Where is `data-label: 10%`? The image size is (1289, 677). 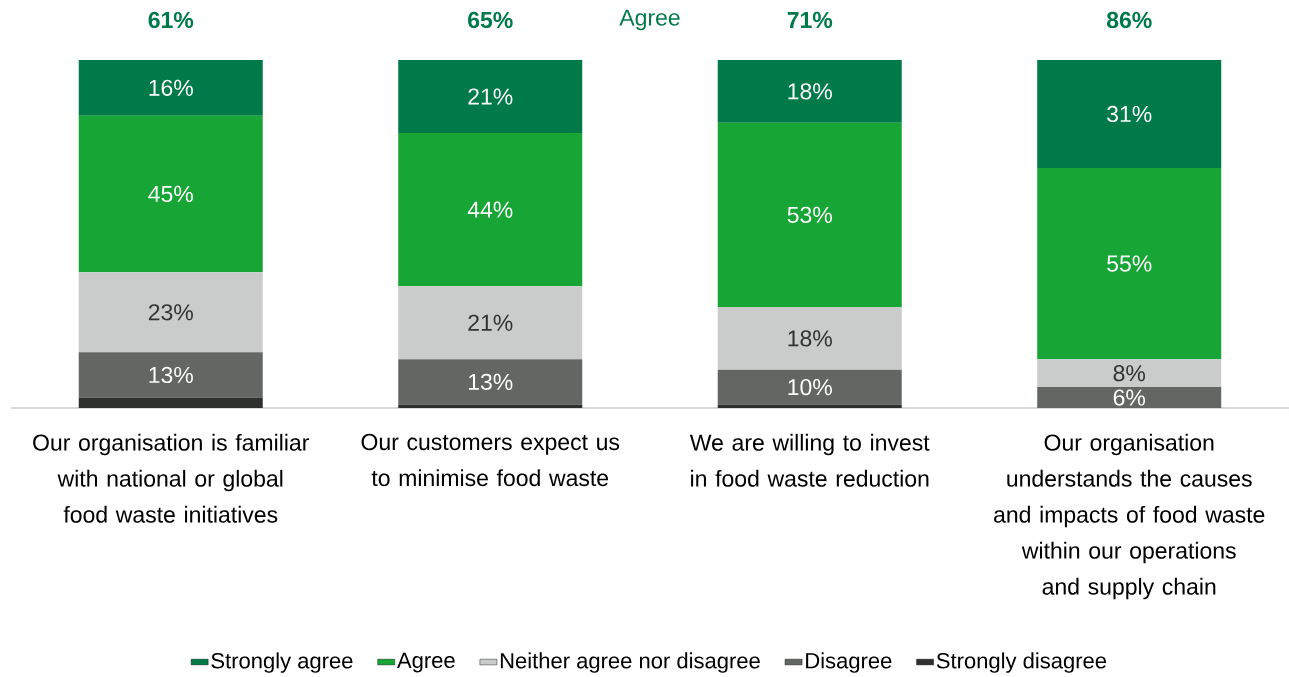
data-label: 10% is located at coordinates (810, 387).